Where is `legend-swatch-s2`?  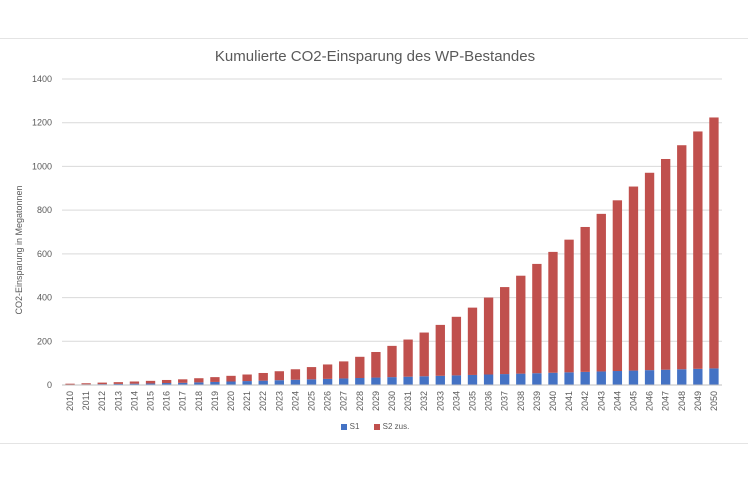 legend-swatch-s2 is located at coordinates (376, 426).